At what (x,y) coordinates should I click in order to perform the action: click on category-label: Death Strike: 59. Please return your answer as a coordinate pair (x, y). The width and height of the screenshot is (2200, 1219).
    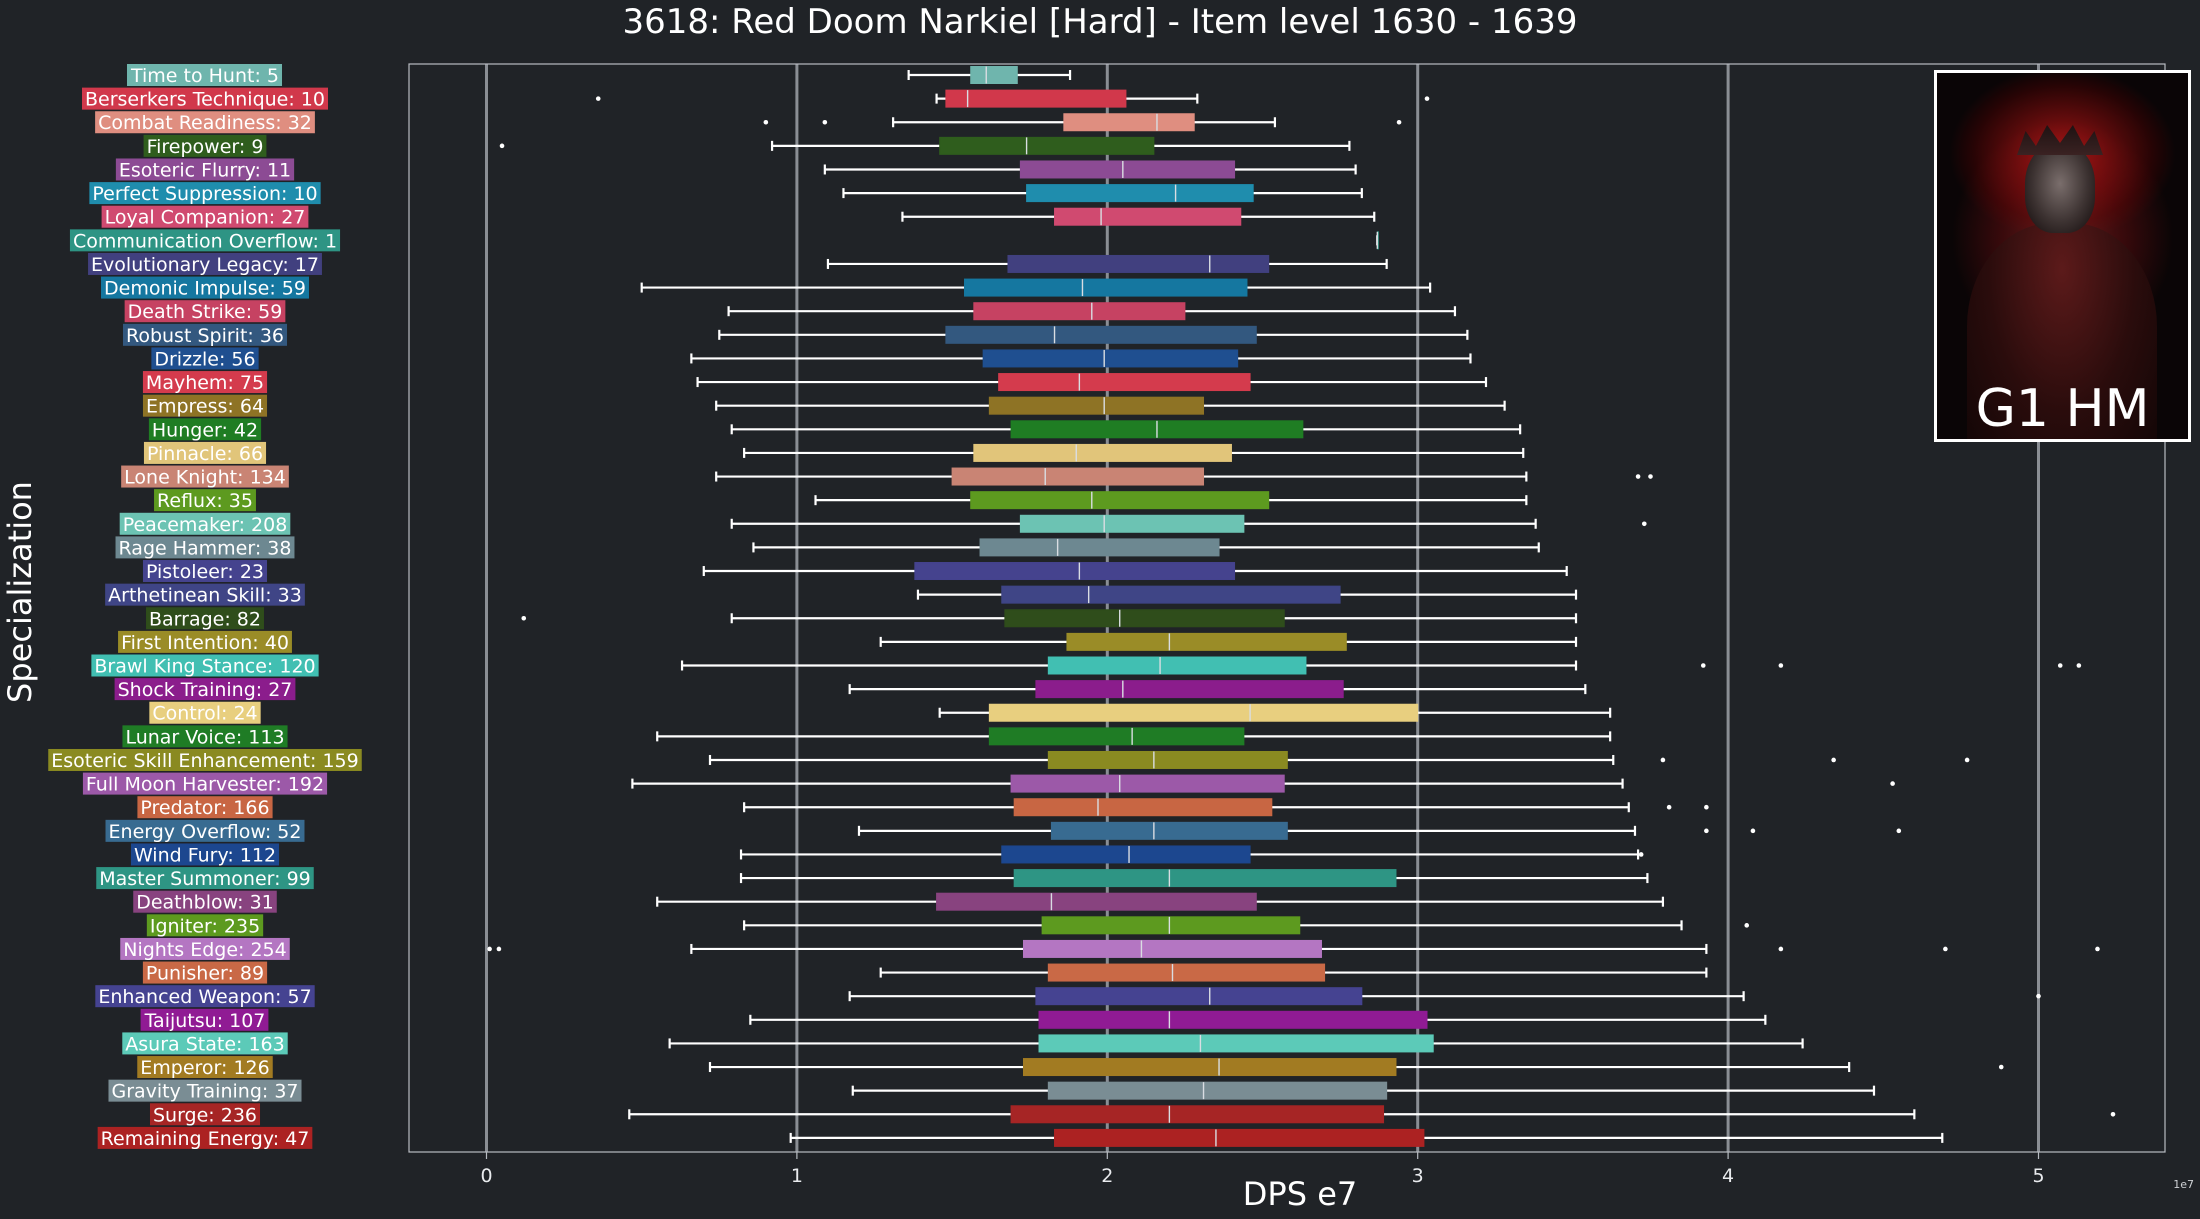
    Looking at the image, I should click on (205, 311).